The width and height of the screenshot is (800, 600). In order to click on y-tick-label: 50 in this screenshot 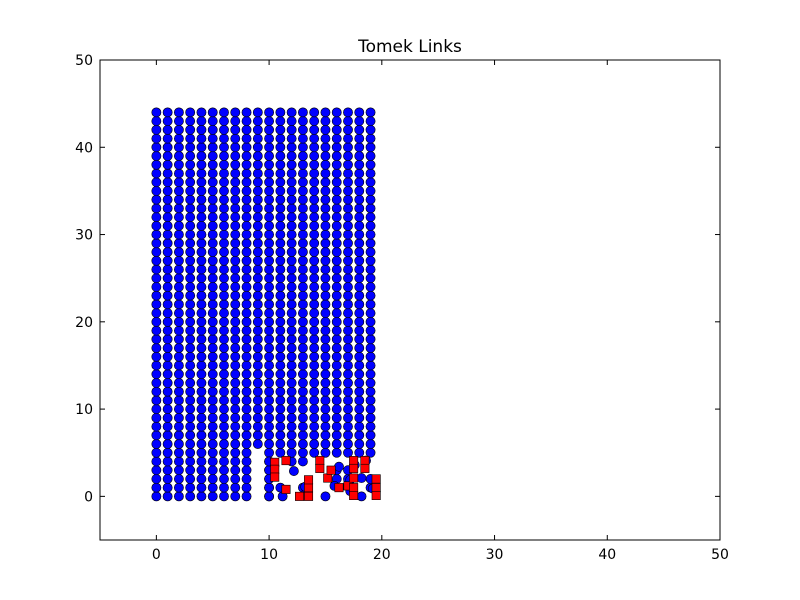, I will do `click(84, 61)`.